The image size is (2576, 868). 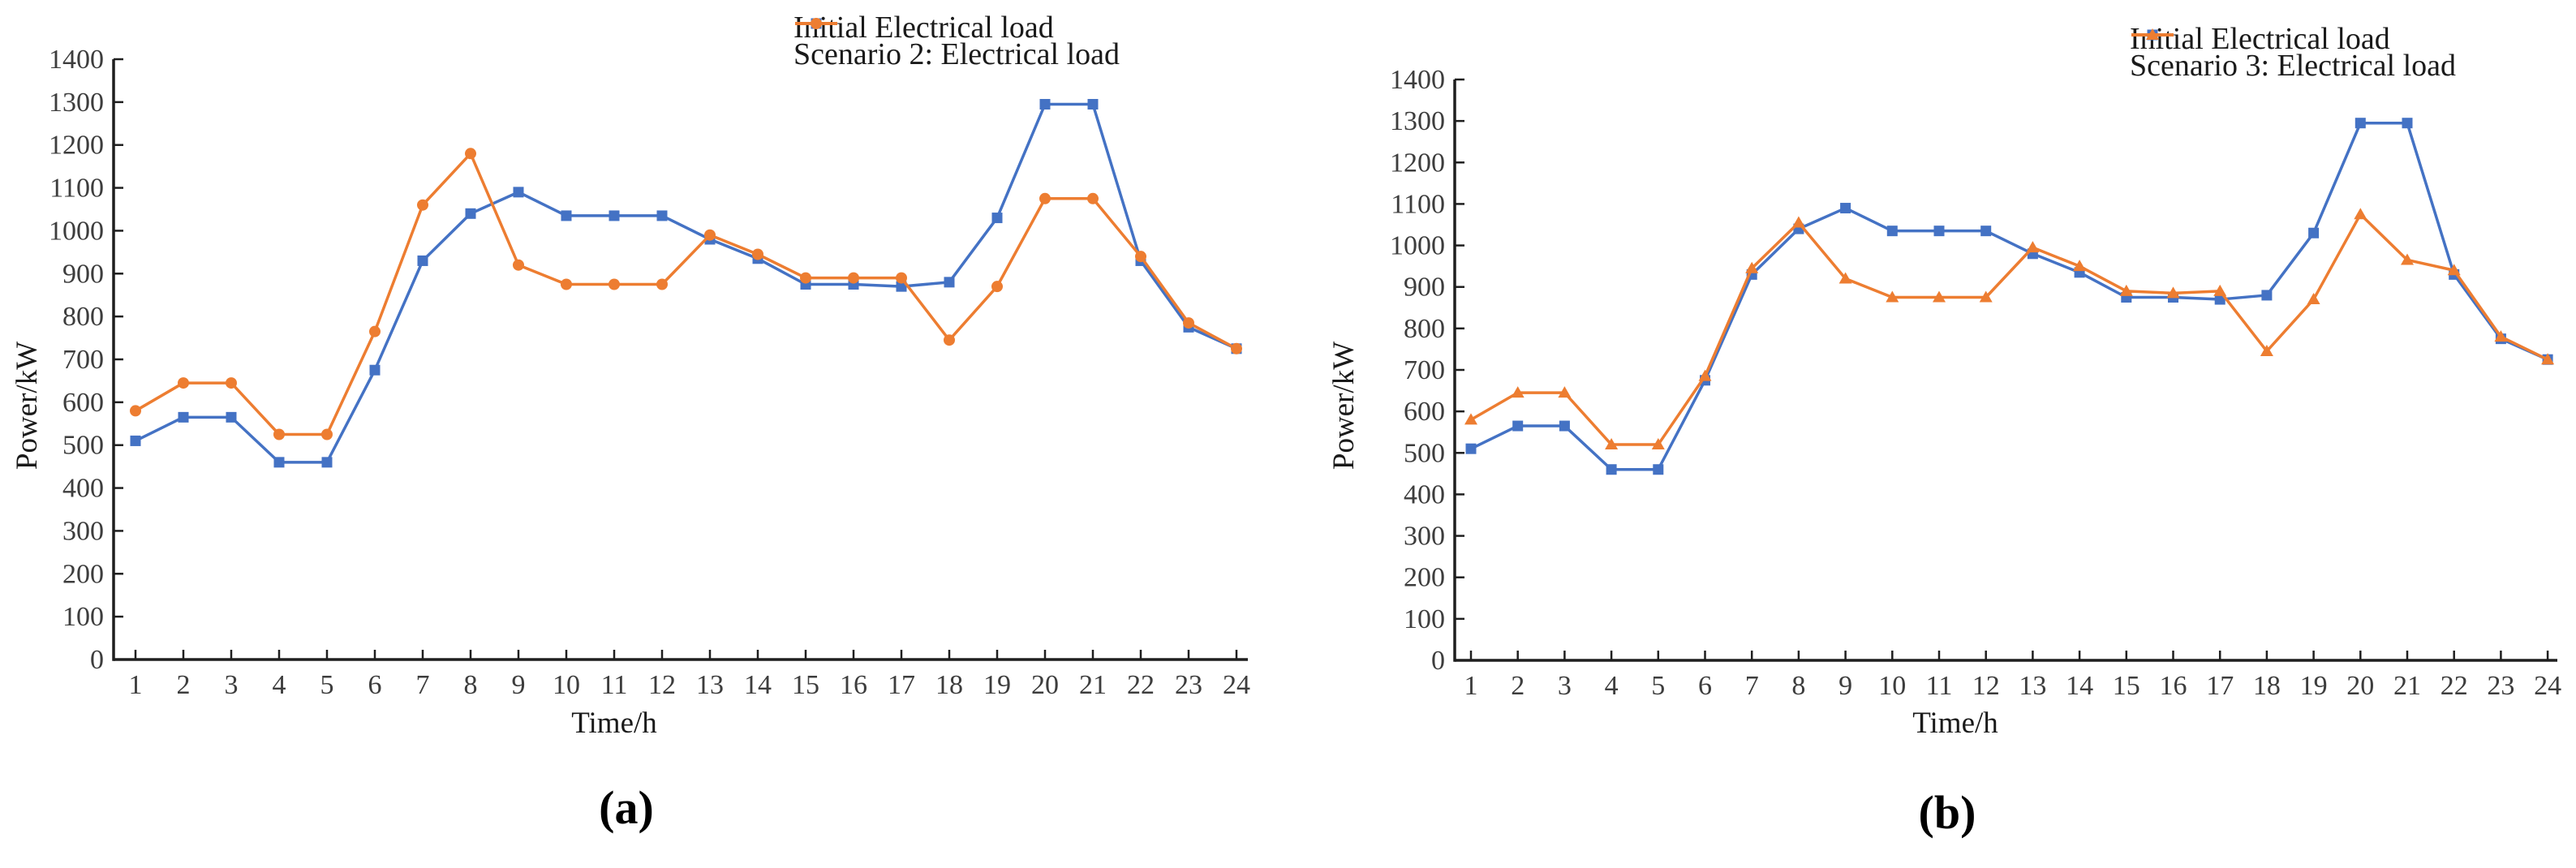 I want to click on x-tick-label: 23, so click(x=2500, y=686).